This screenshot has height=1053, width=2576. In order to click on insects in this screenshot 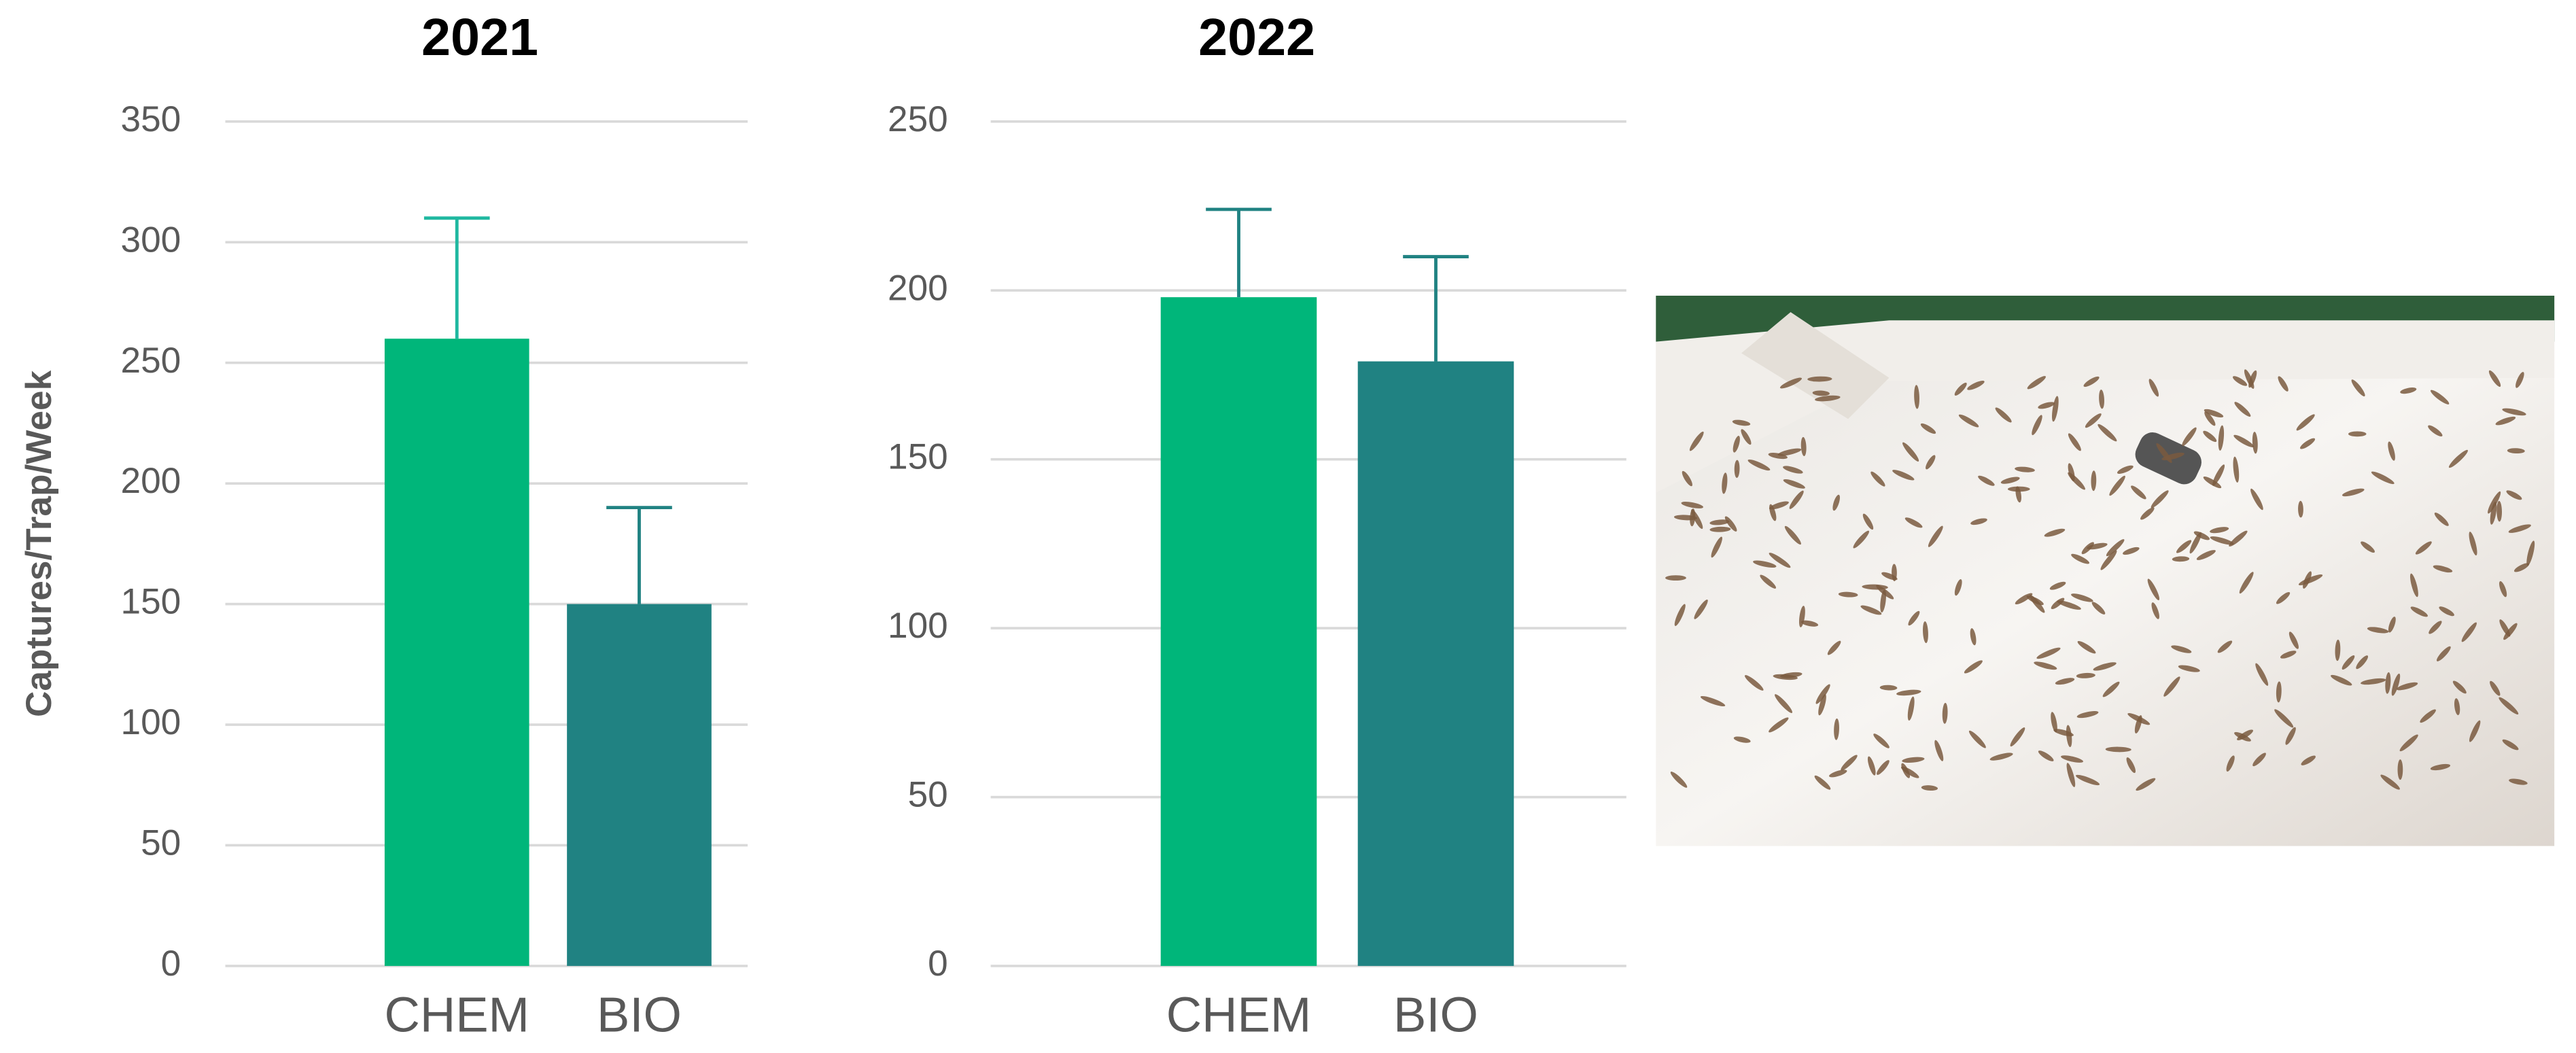, I will do `click(2100, 580)`.